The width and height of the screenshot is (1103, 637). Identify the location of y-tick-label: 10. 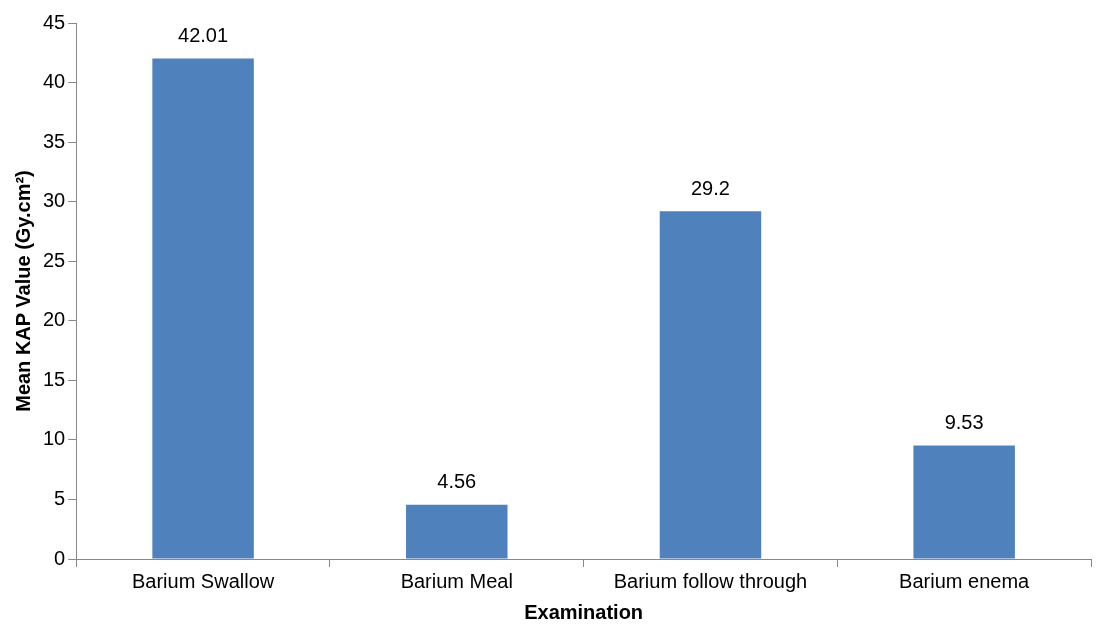
(54, 438).